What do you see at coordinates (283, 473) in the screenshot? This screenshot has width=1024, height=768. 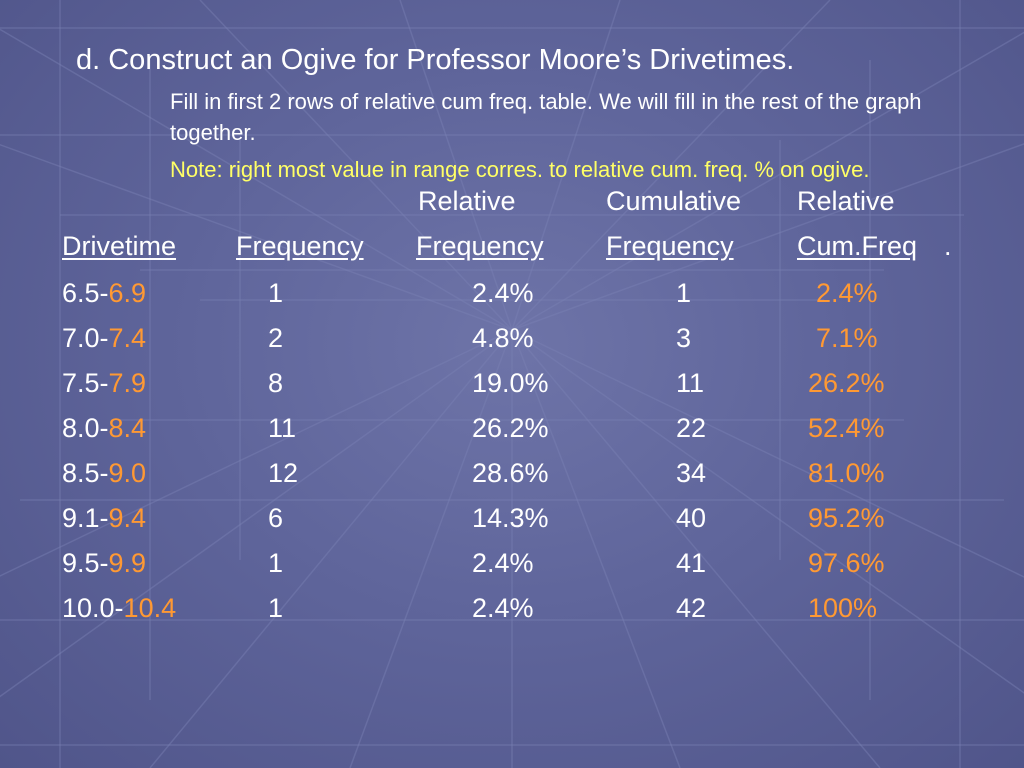 I see `frequency-cell: 12` at bounding box center [283, 473].